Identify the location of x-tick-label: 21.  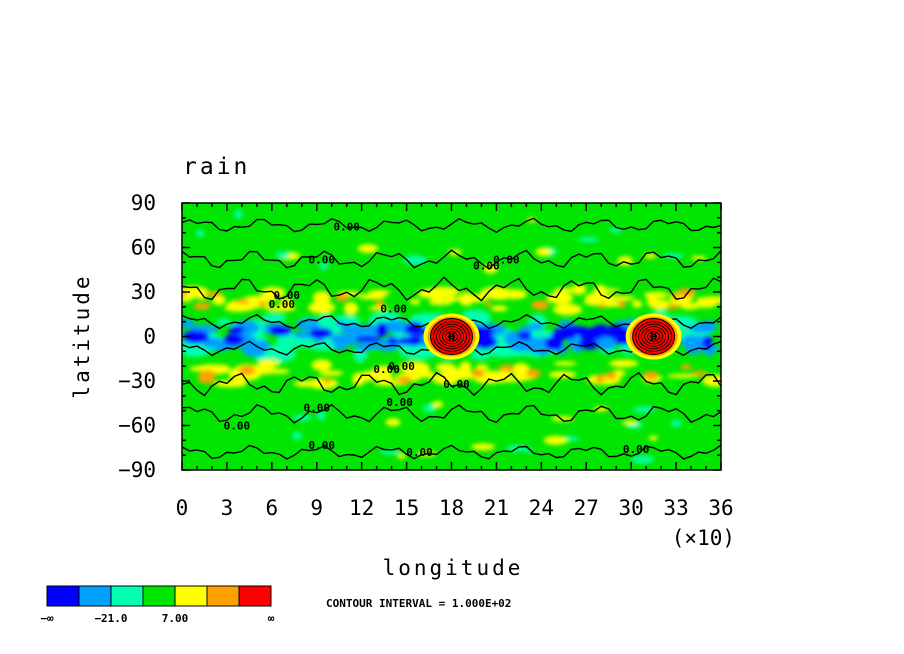
(496, 508).